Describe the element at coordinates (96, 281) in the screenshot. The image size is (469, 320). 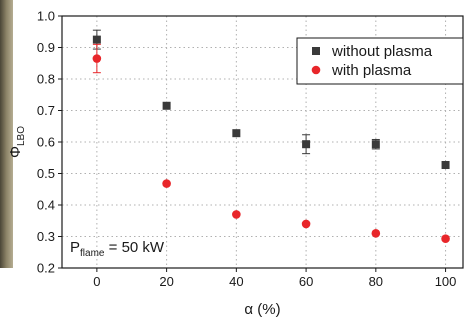
I see `x-tick-label: 0` at that location.